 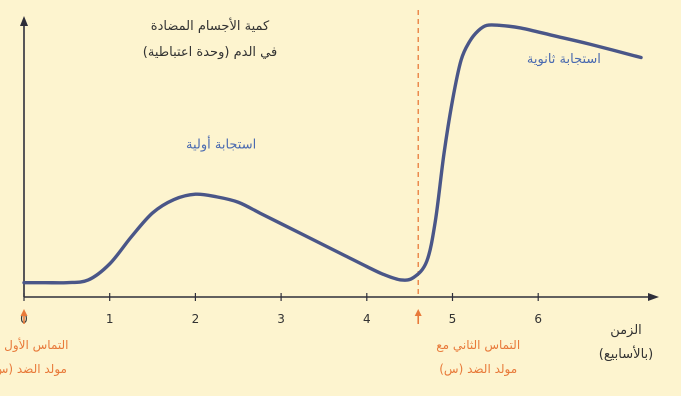 What do you see at coordinates (478, 345) in the screenshot?
I see `event-label: التماس الثاني مع` at bounding box center [478, 345].